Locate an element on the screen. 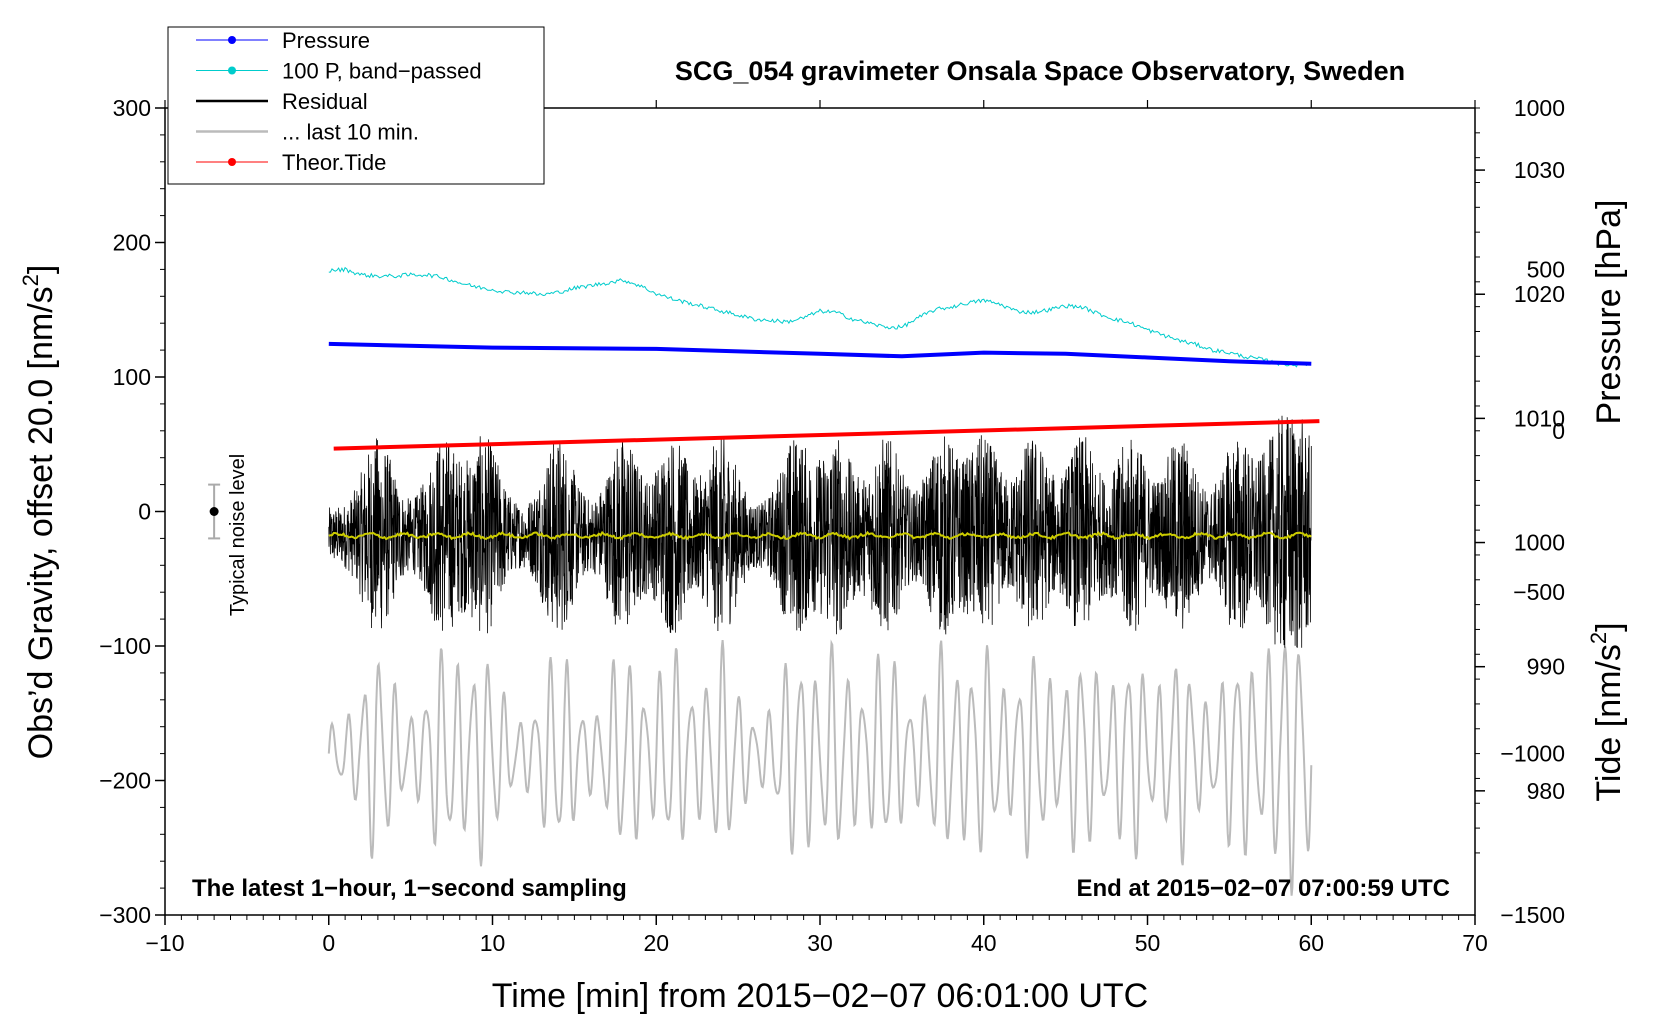 Image resolution: width=1660 pixels, height=1020 pixels. noise-bar-center is located at coordinates (214, 511).